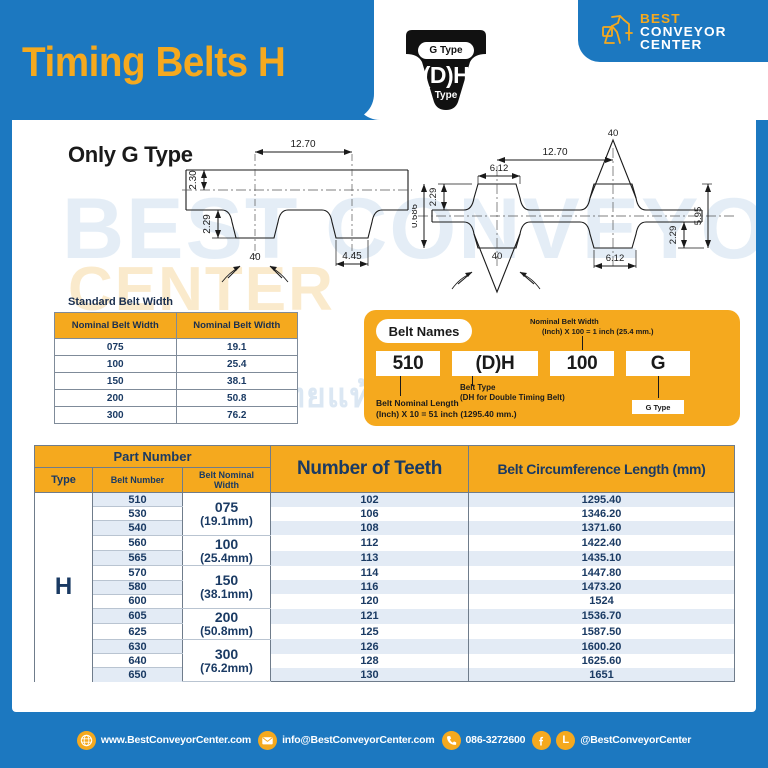  I want to click on width-group-num: 075, so click(226, 506).